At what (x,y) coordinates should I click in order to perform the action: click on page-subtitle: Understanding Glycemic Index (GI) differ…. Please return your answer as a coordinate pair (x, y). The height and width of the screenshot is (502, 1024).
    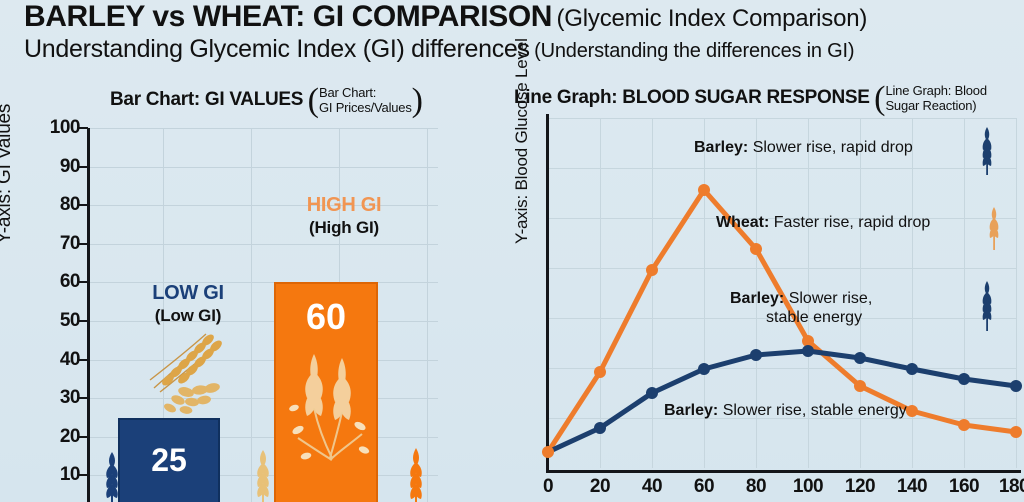
    Looking at the image, I should click on (519, 49).